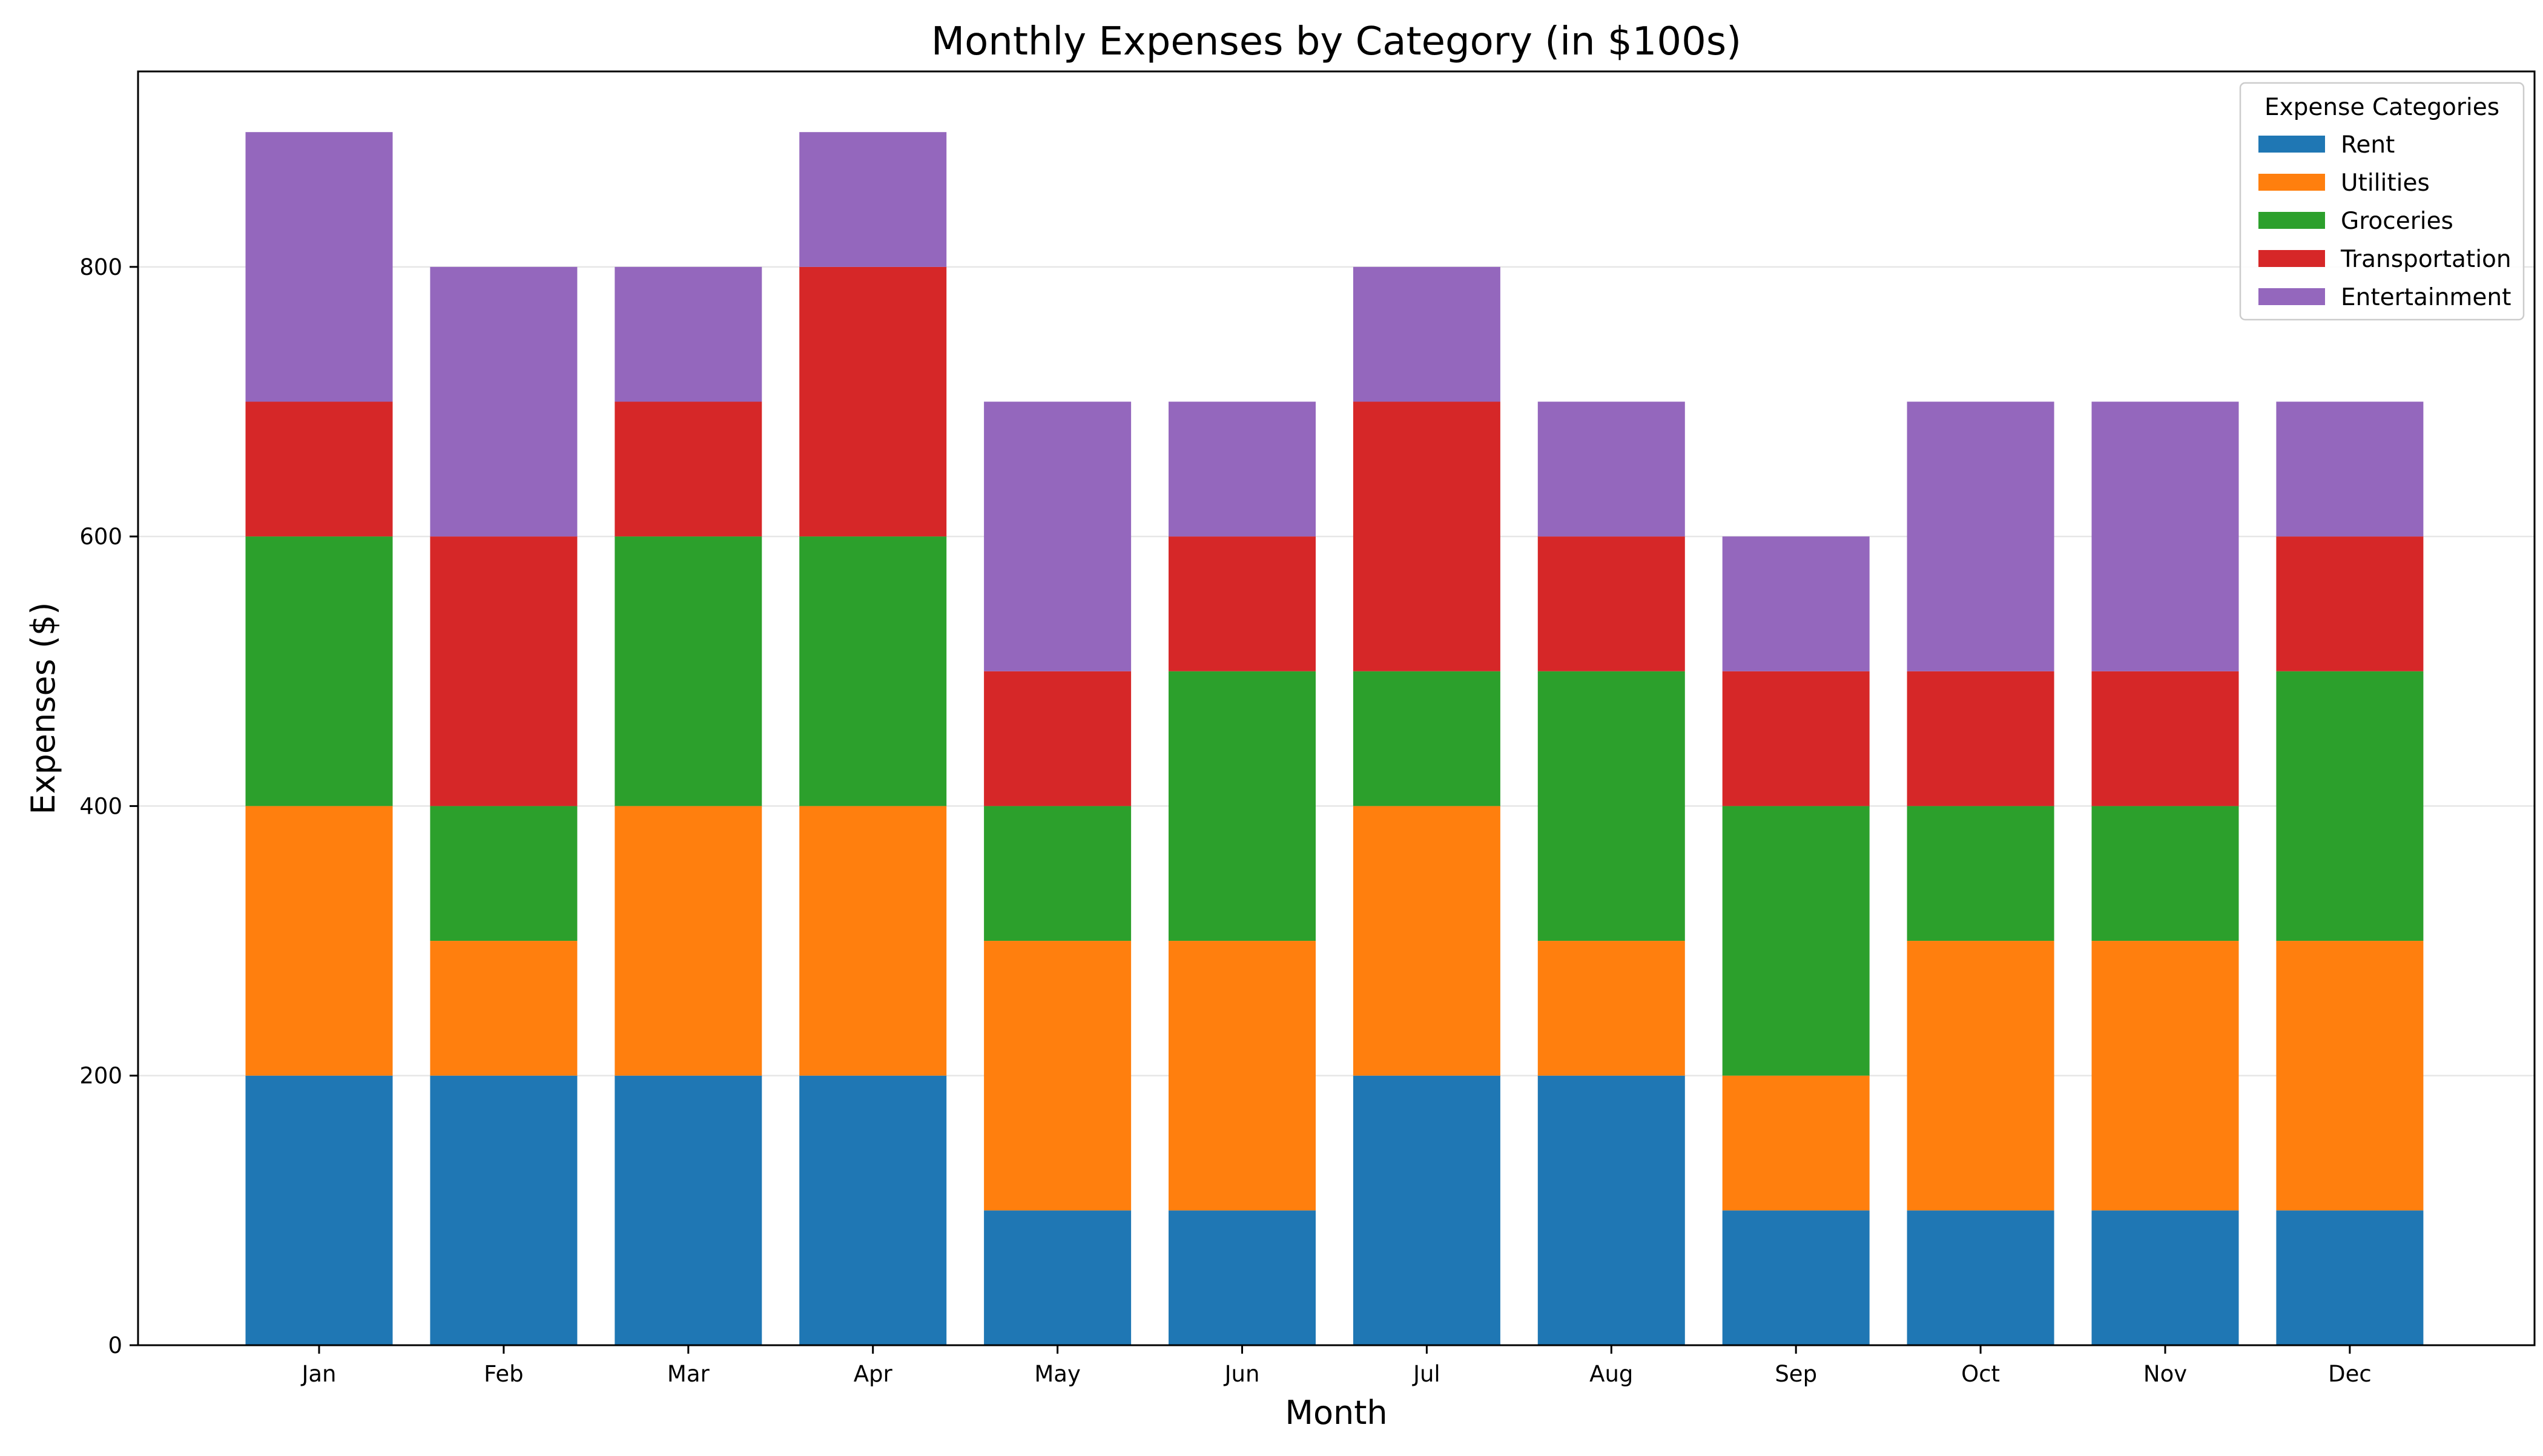  What do you see at coordinates (2385, 183) in the screenshot?
I see `legend-label-utilities: Utilities` at bounding box center [2385, 183].